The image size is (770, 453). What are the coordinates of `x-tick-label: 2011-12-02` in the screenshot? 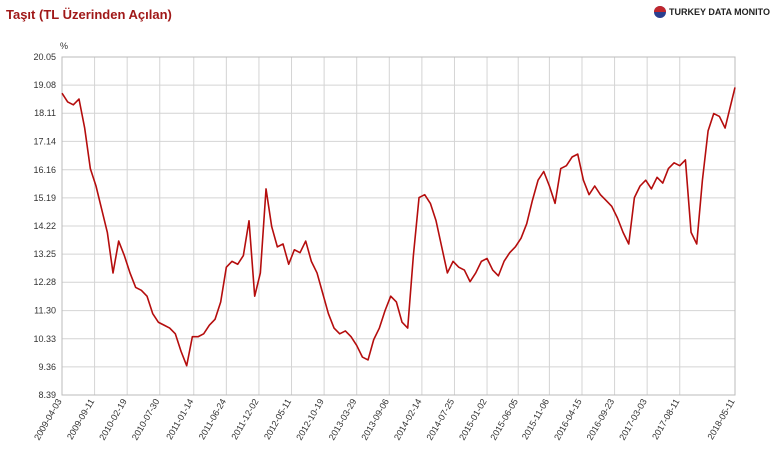 It's located at (244, 419).